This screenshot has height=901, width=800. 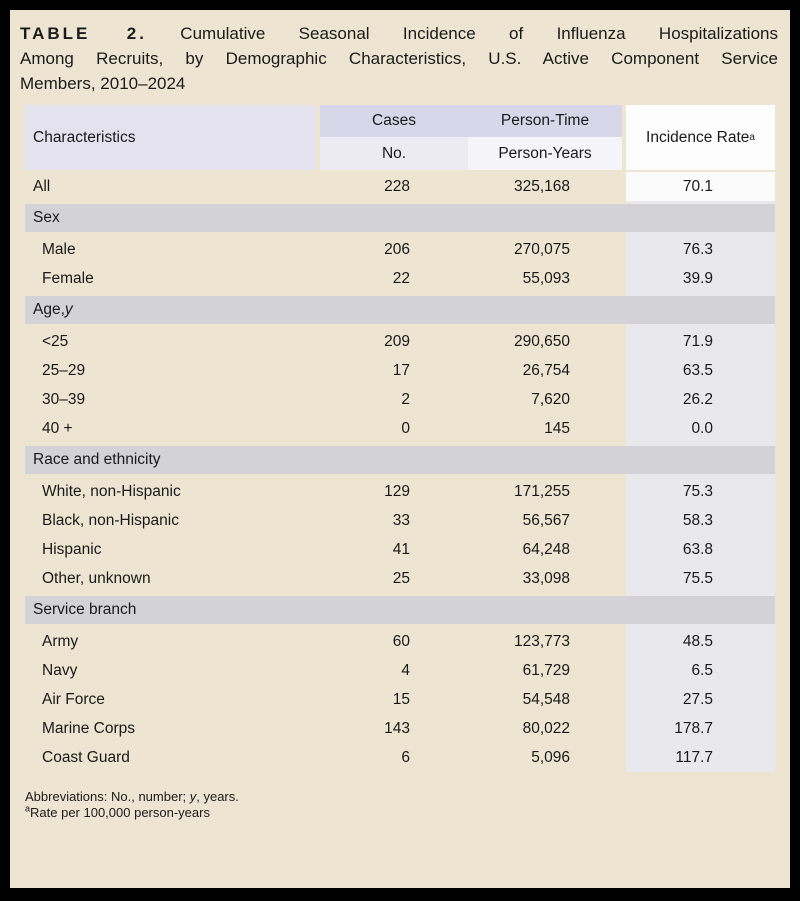 I want to click on section-header-age: Age, y, so click(x=400, y=310).